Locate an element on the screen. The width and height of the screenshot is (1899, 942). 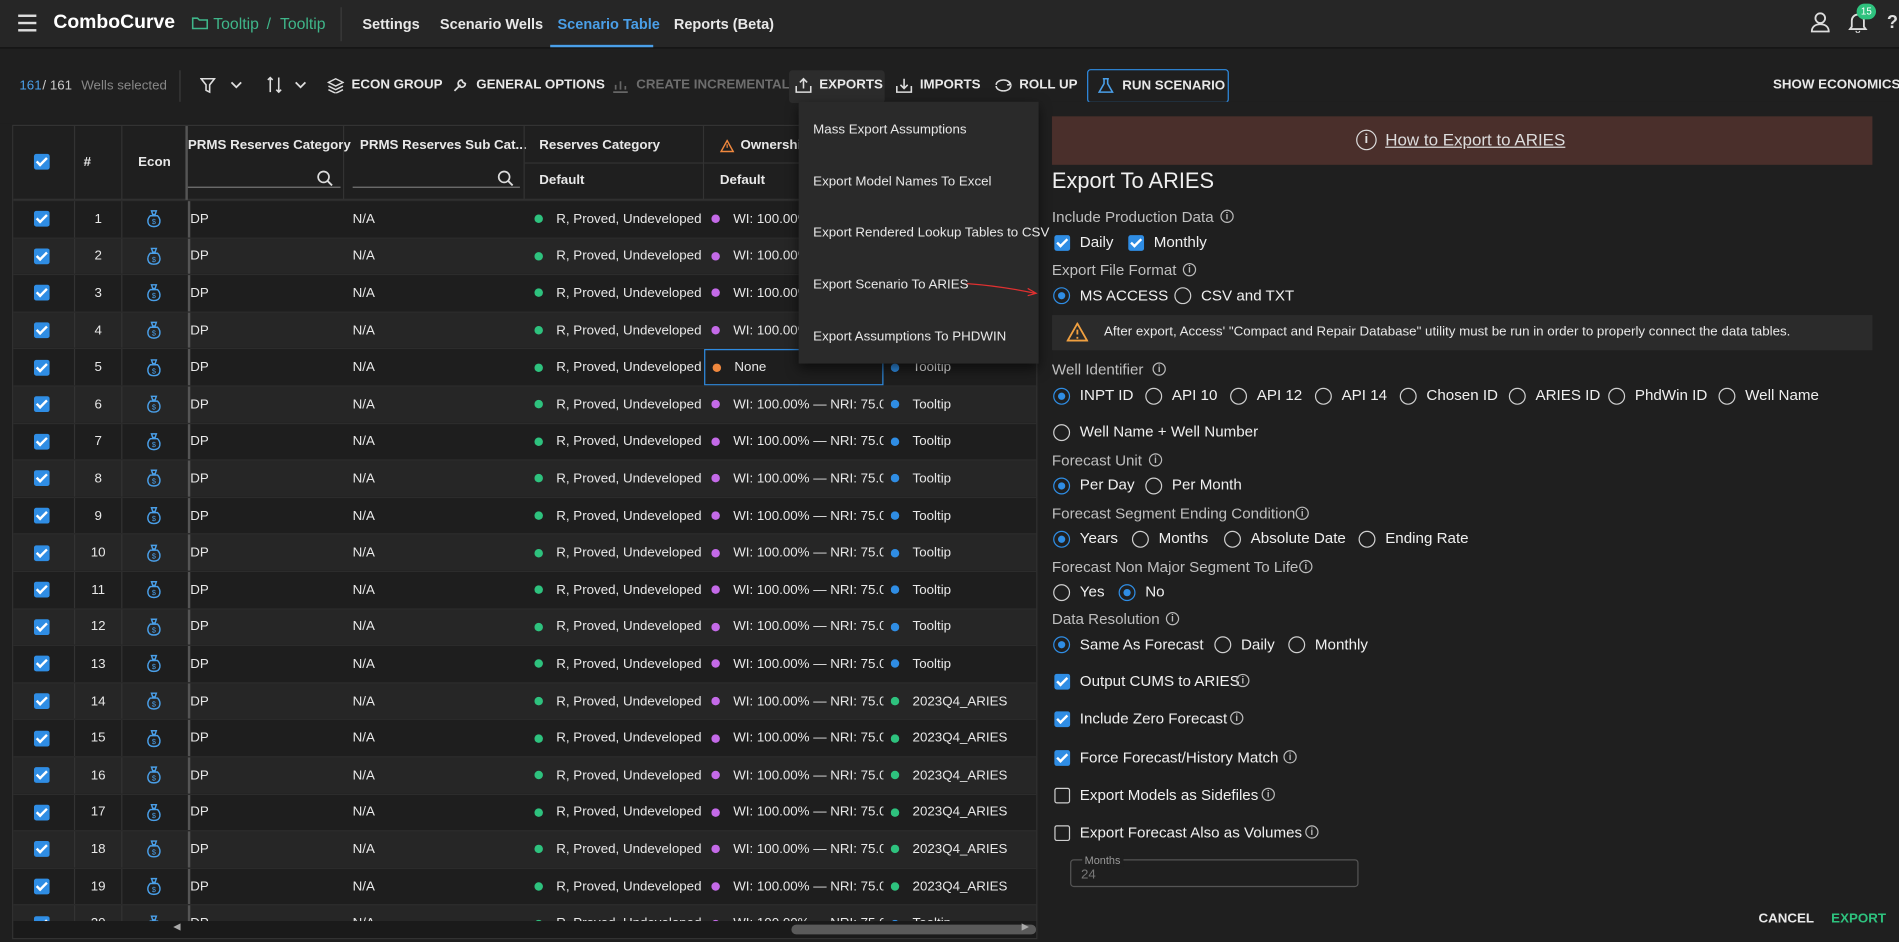
no-radio is located at coordinates (1127, 593).